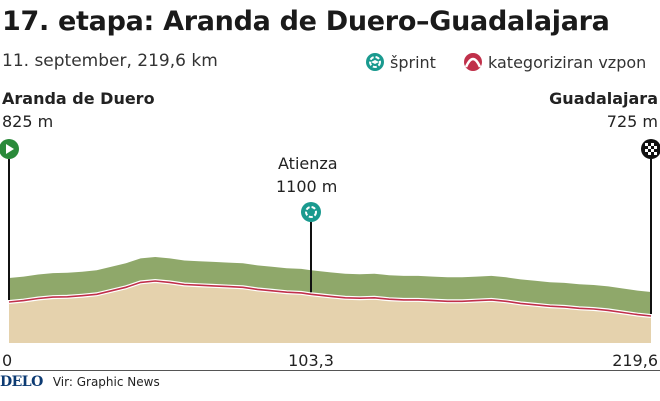 Image resolution: width=660 pixels, height=401 pixels. Describe the element at coordinates (413, 62) in the screenshot. I see `legend-sprint-label: šprint` at that location.